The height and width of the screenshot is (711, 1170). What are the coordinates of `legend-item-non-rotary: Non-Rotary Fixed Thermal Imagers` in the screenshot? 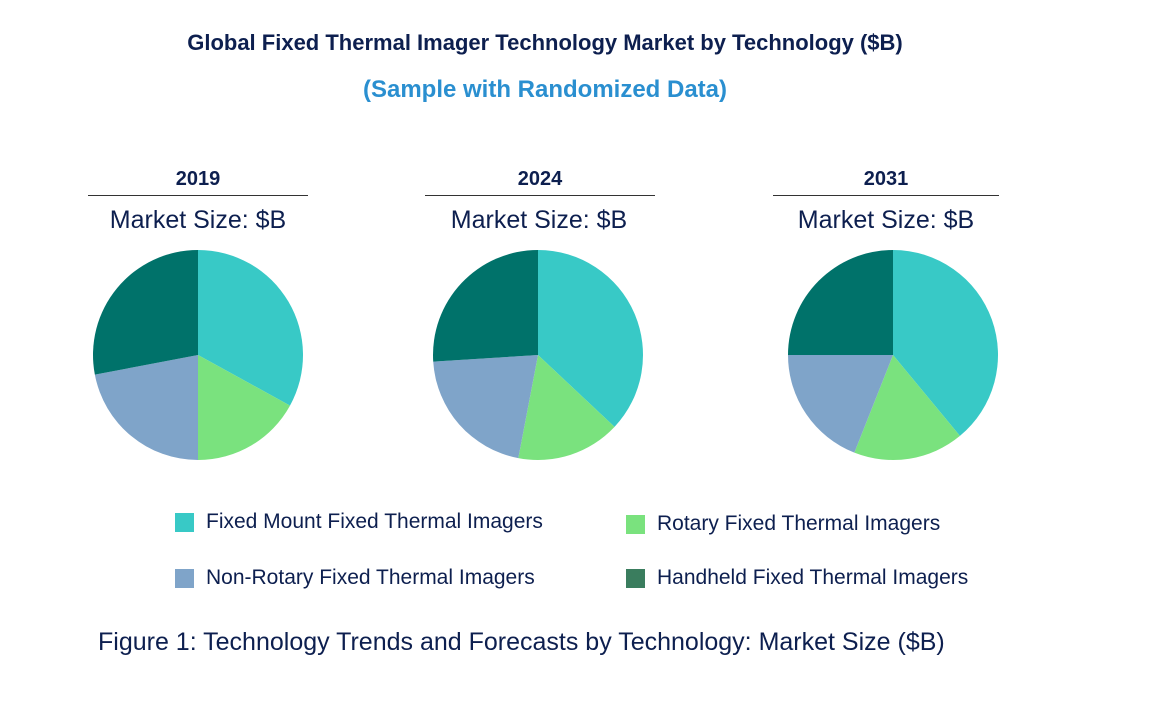 It's located at (355, 578).